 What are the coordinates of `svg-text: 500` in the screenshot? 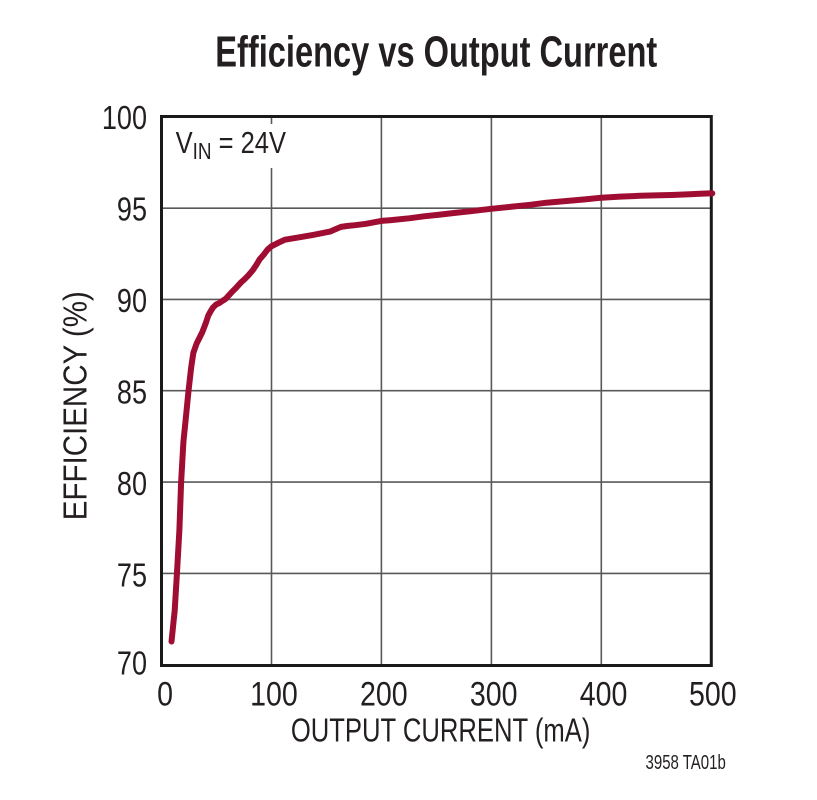 It's located at (713, 694).